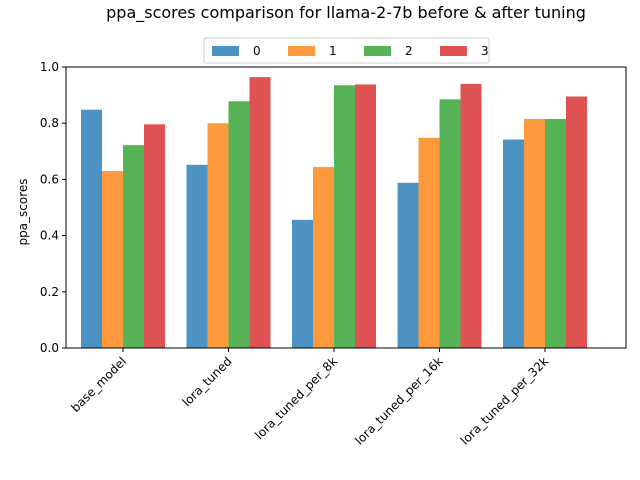 This screenshot has width=640, height=480. What do you see at coordinates (49, 67) in the screenshot?
I see `y-tick-label: 1.0` at bounding box center [49, 67].